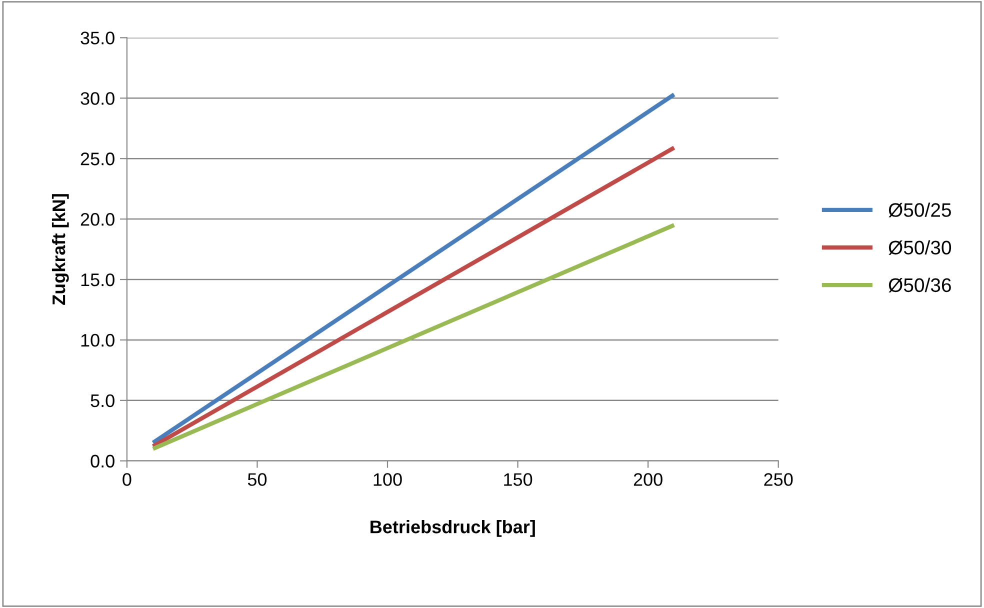 This screenshot has width=984, height=608. What do you see at coordinates (919, 210) in the screenshot?
I see `legend-label: Ø50/25` at bounding box center [919, 210].